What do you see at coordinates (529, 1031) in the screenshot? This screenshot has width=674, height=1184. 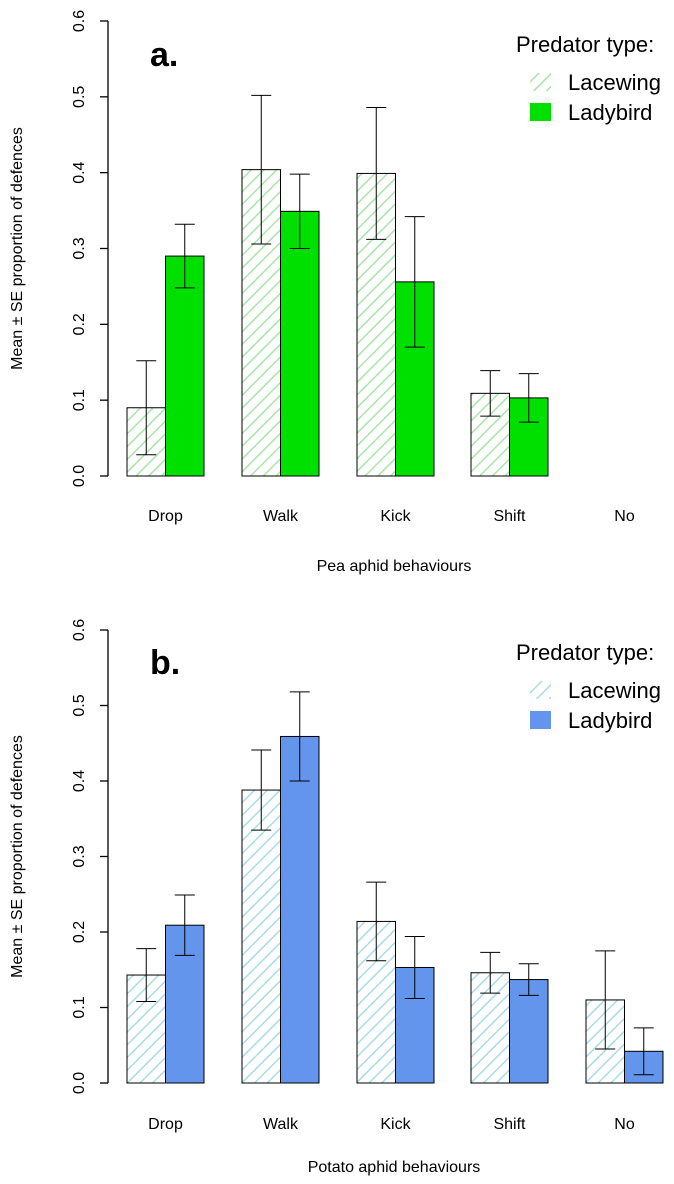 I see `bar-ladybird-shift` at bounding box center [529, 1031].